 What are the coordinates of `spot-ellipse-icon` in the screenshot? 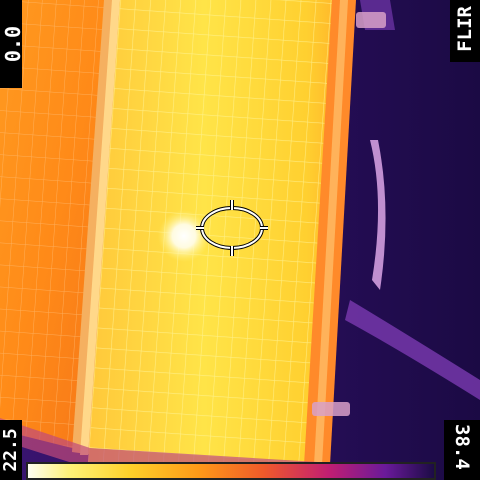 It's located at (232, 228).